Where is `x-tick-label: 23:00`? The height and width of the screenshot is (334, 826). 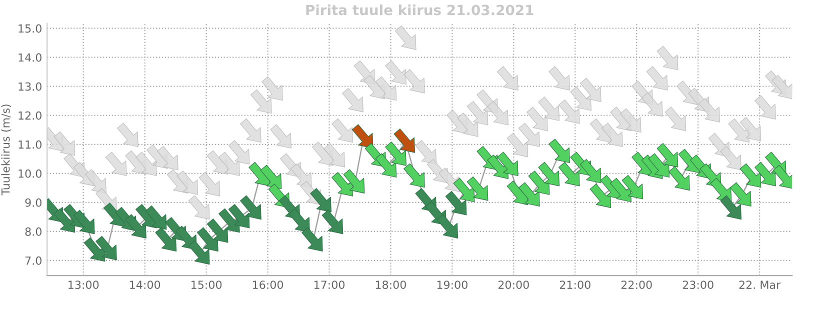
x-tick-label: 23:00 is located at coordinates (698, 285).